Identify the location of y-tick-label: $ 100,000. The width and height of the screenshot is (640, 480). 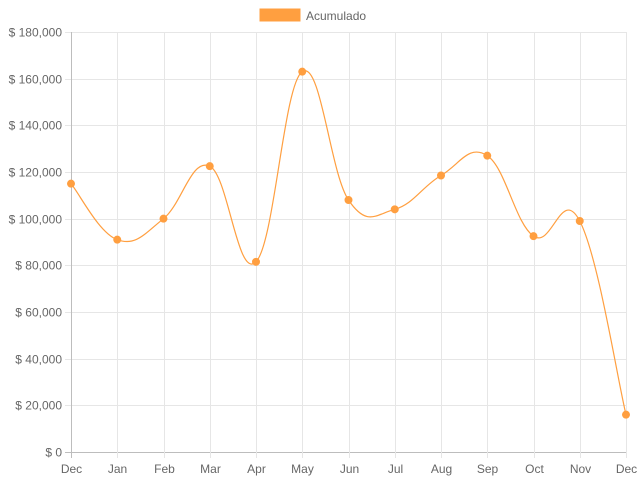
(36, 220).